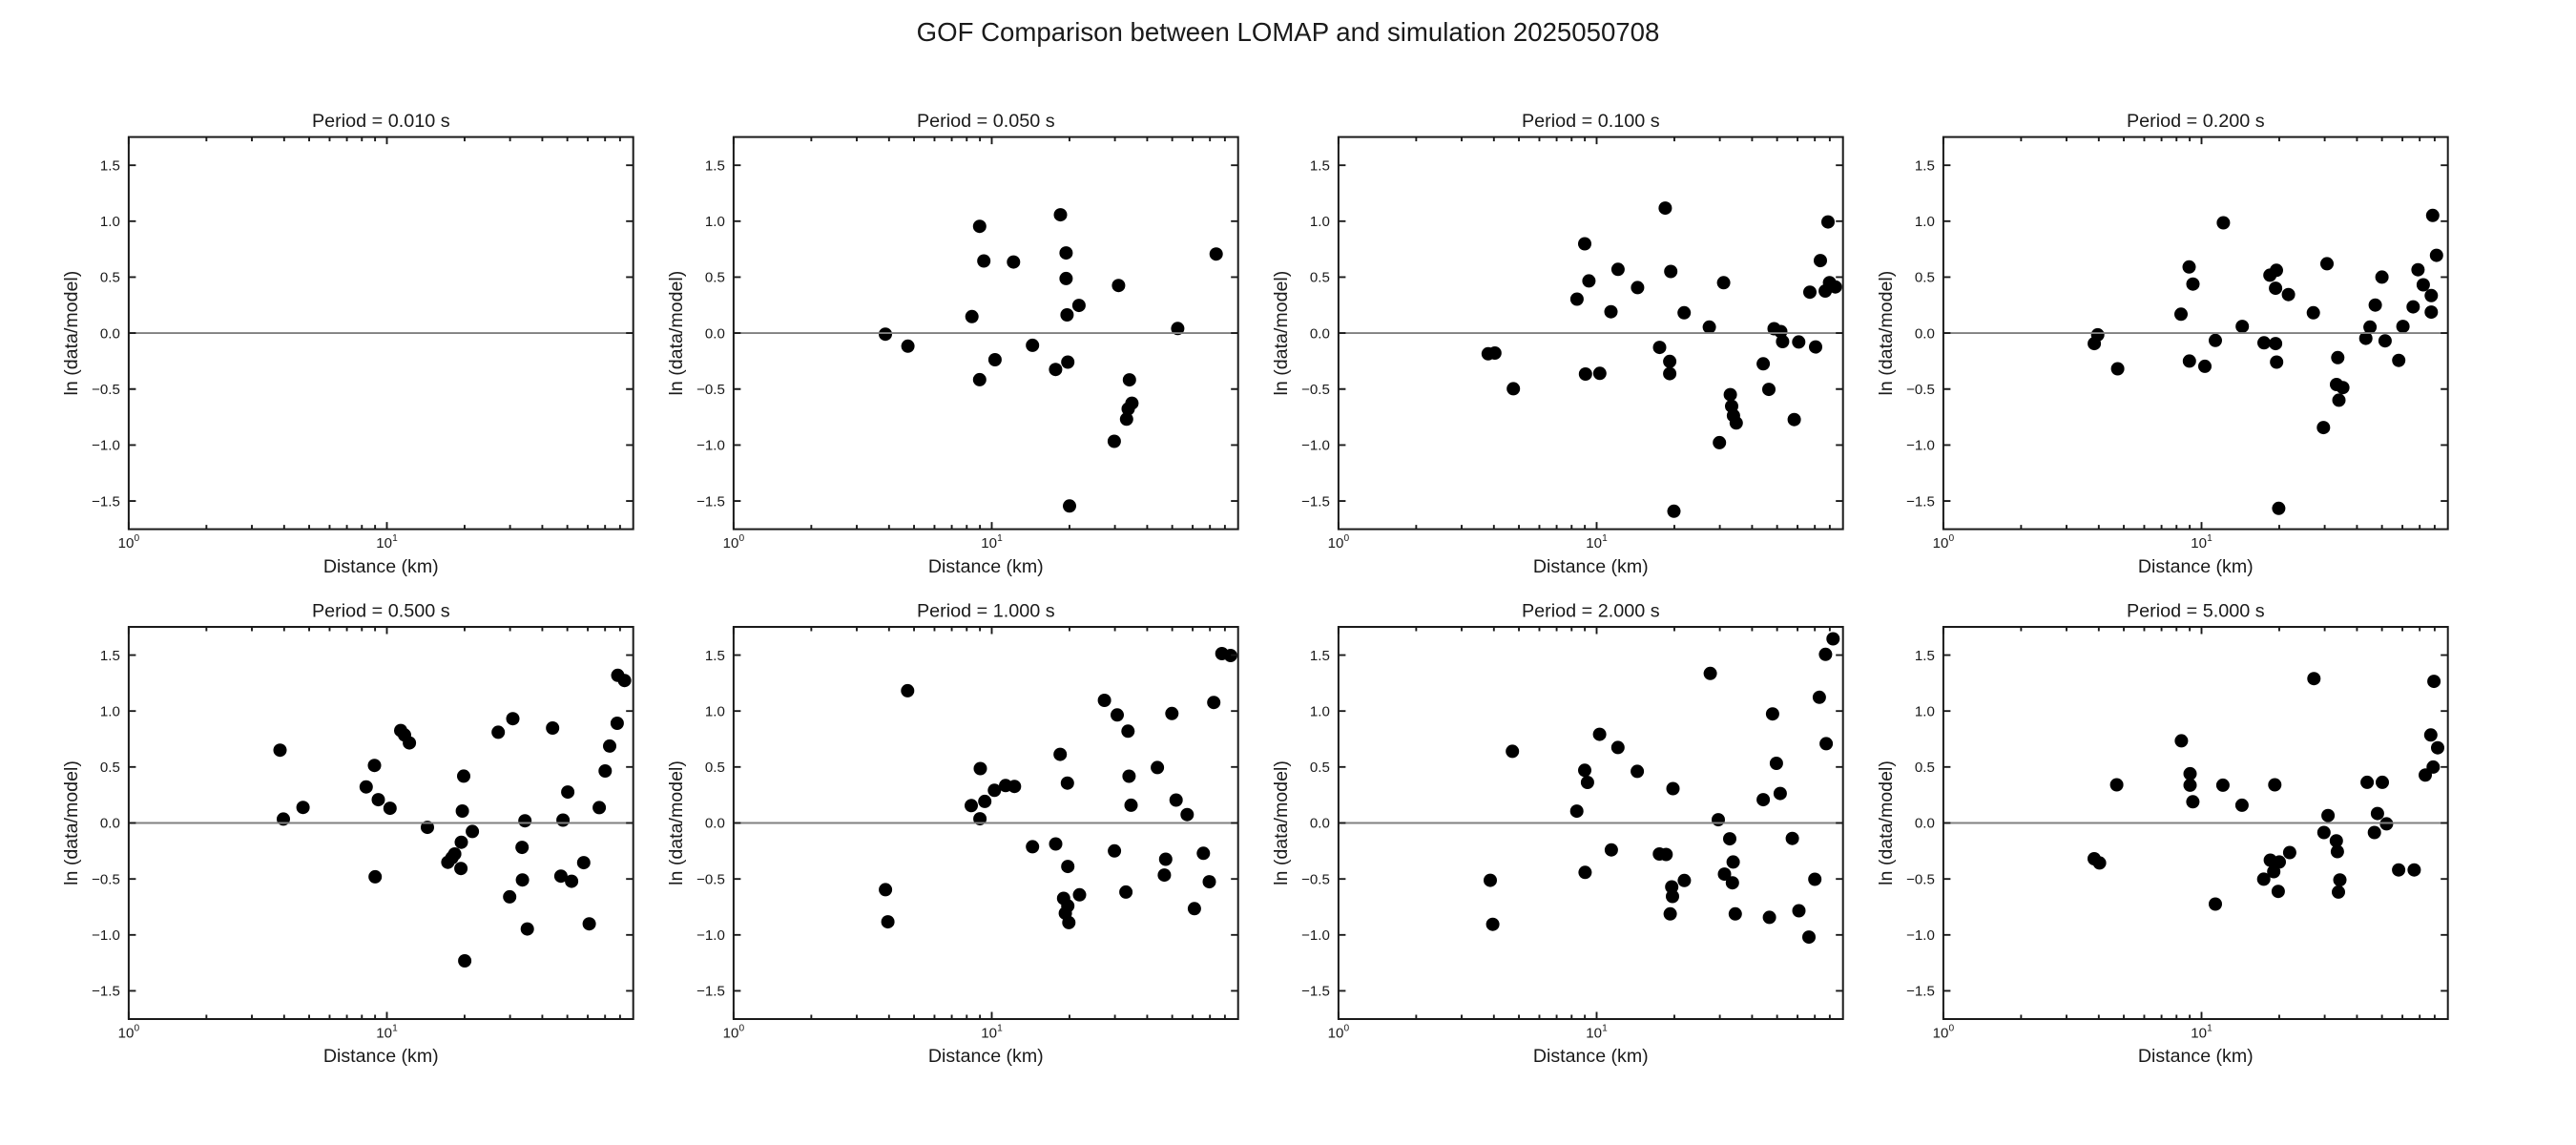 This screenshot has width=2576, height=1145. What do you see at coordinates (381, 122) in the screenshot?
I see `svg-text: Period = 0.010 s` at bounding box center [381, 122].